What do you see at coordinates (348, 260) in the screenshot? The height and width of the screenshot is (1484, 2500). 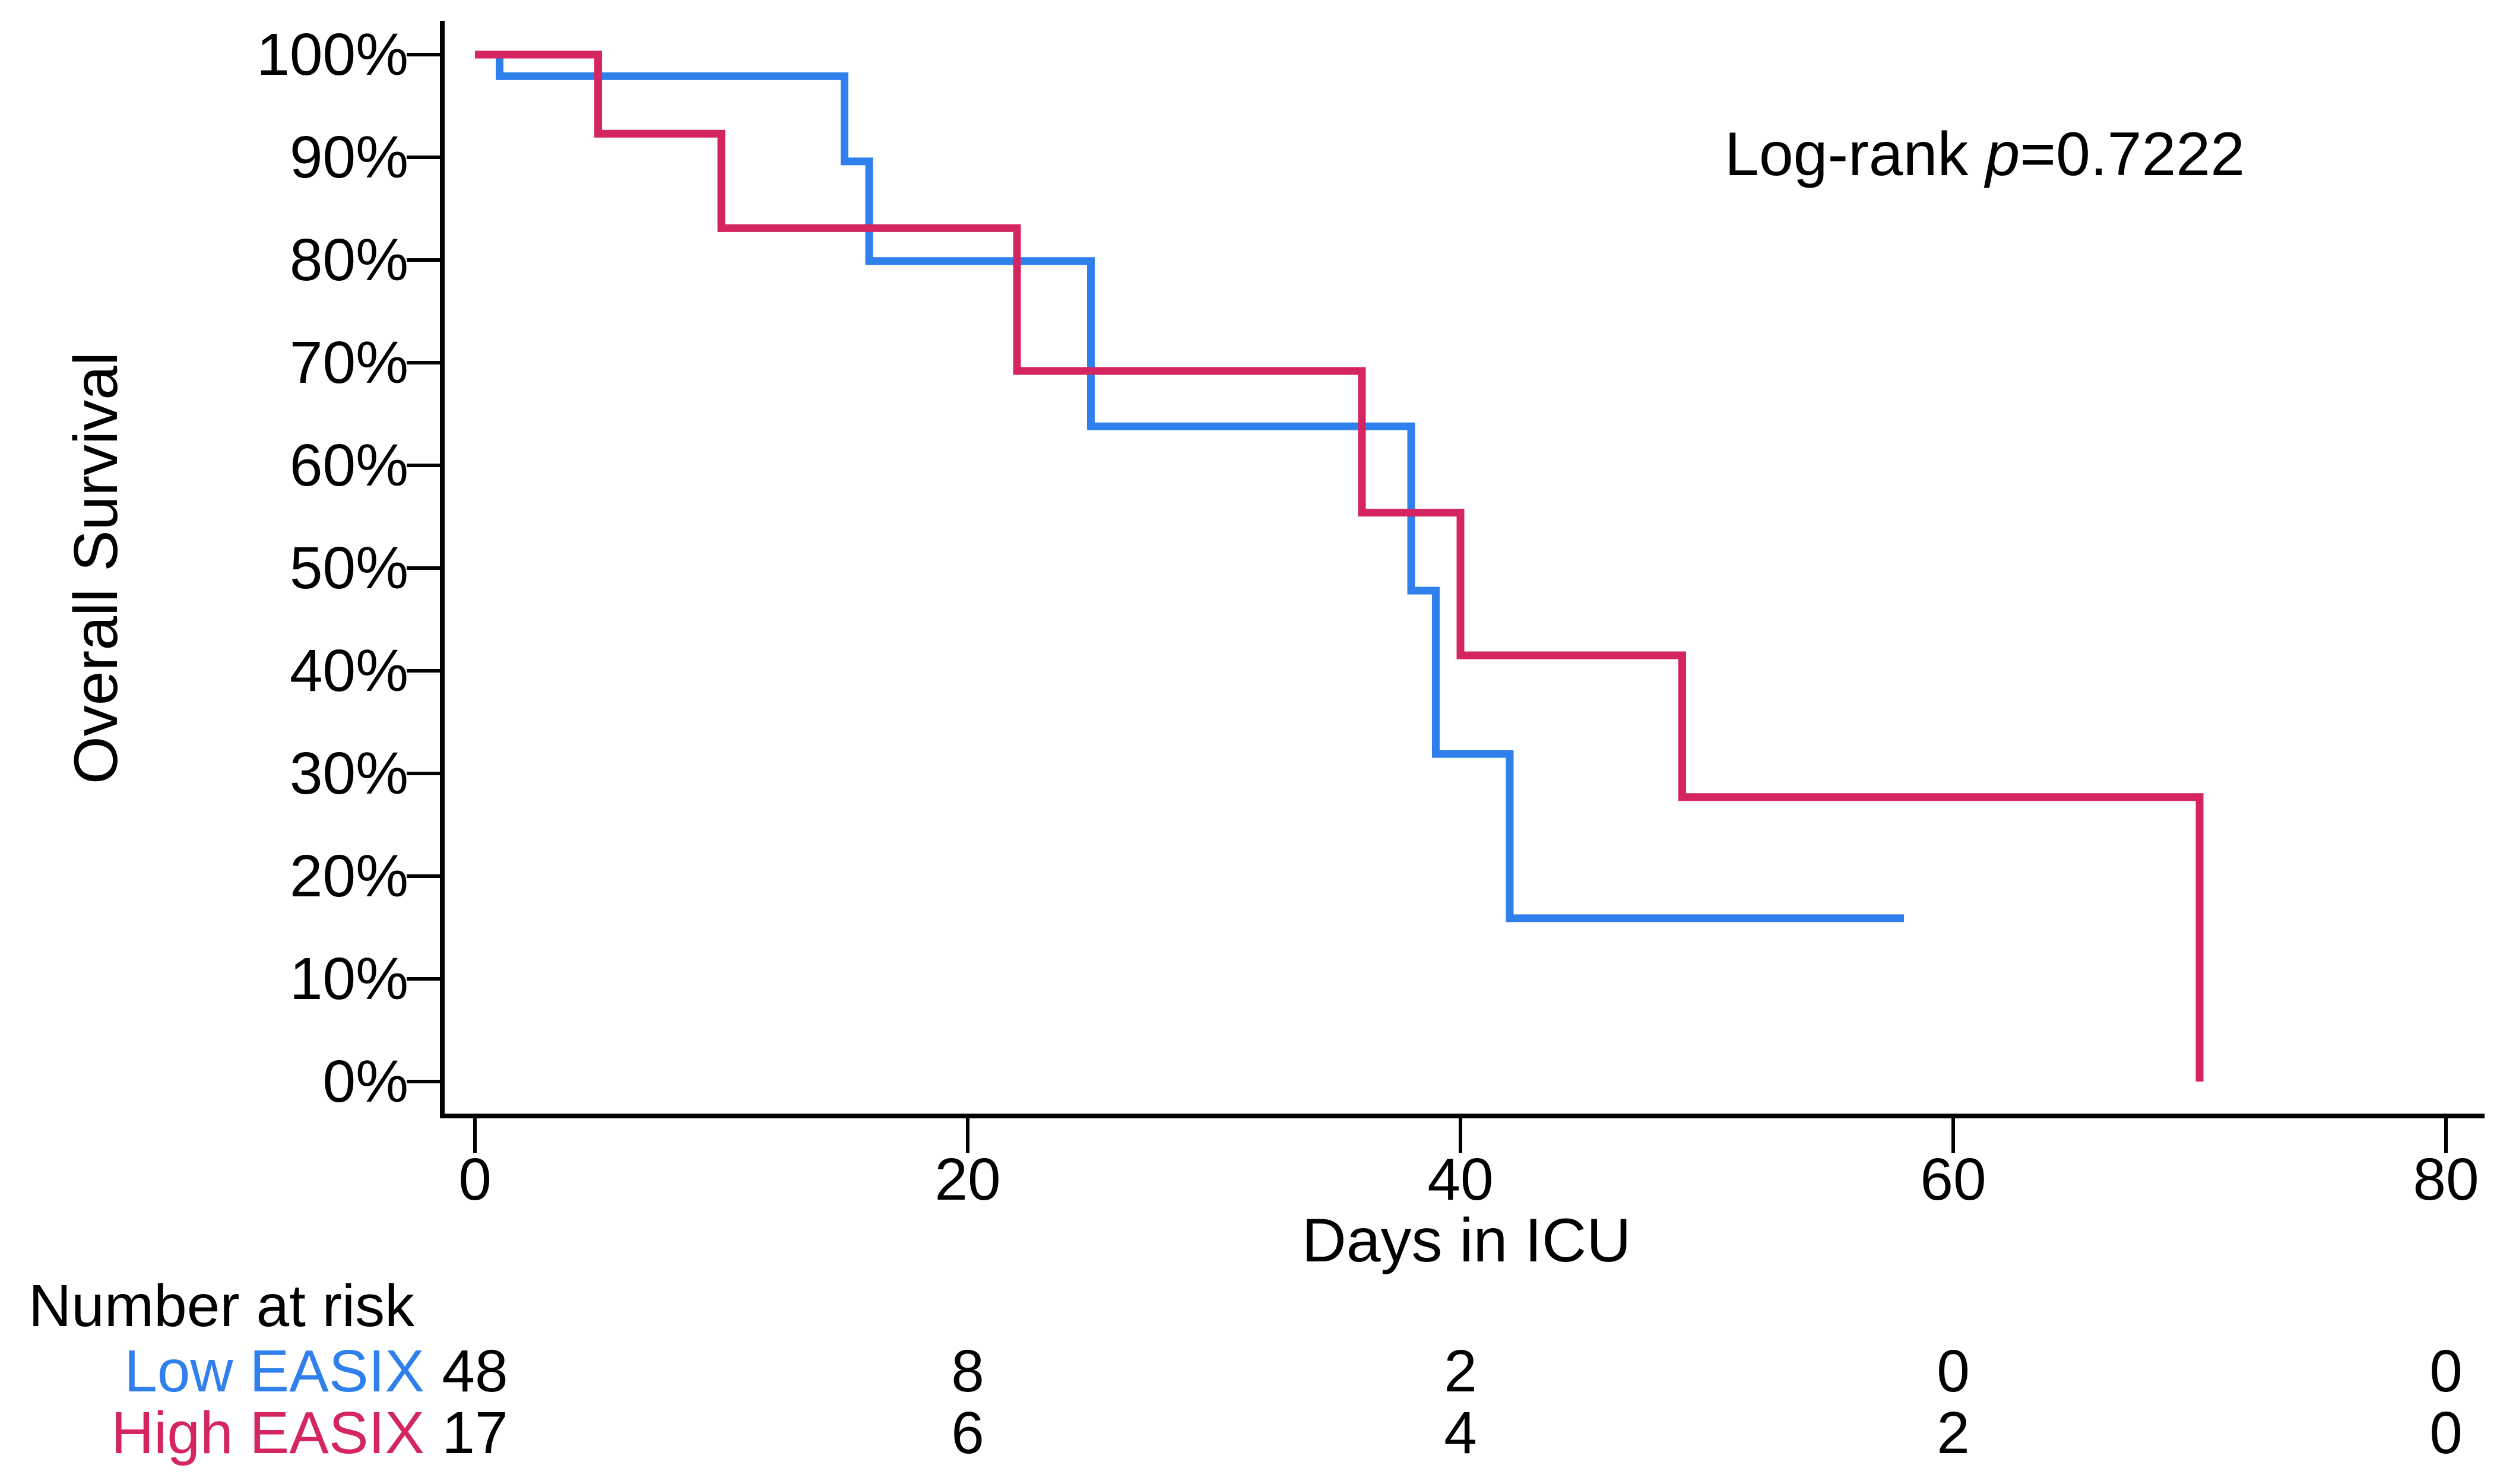 I see `y-tick-label: 80%` at bounding box center [348, 260].